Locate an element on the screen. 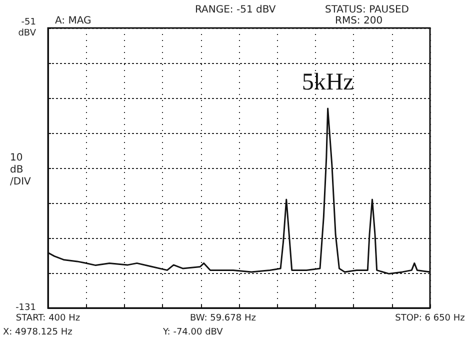 The height and width of the screenshot is (340, 474). text: X: 4978.125 Hz is located at coordinates (38, 333).